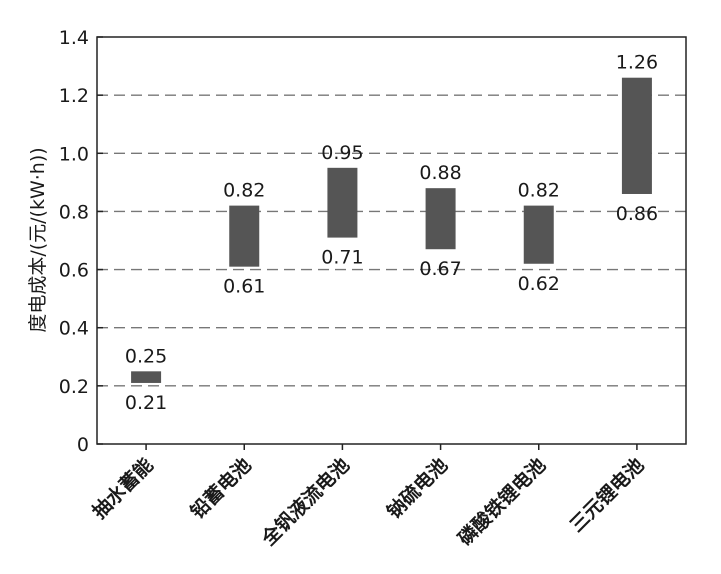 The height and width of the screenshot is (574, 721). I want to click on y-ticks: 0 0.2 0.4 0.6 0.8 1.0 1.2 1.4, so click(81, 241).